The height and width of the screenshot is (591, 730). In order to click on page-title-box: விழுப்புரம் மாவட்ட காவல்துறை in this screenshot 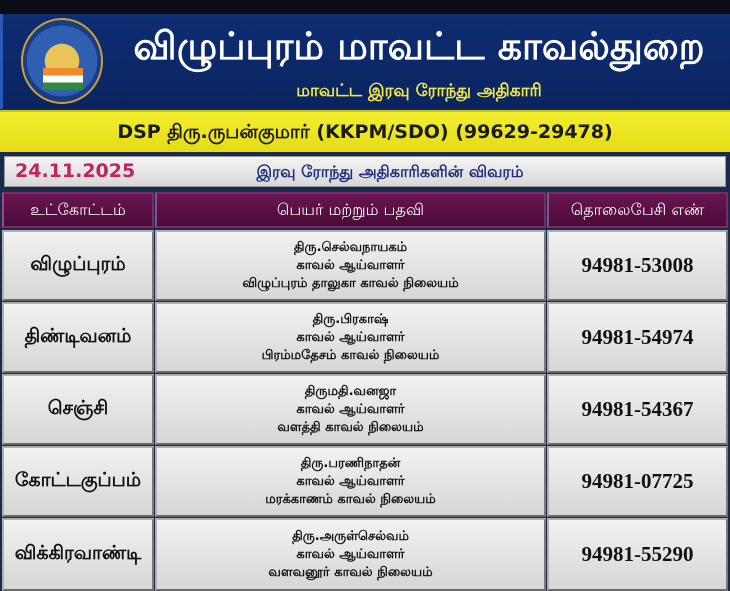, I will do `click(419, 46)`.